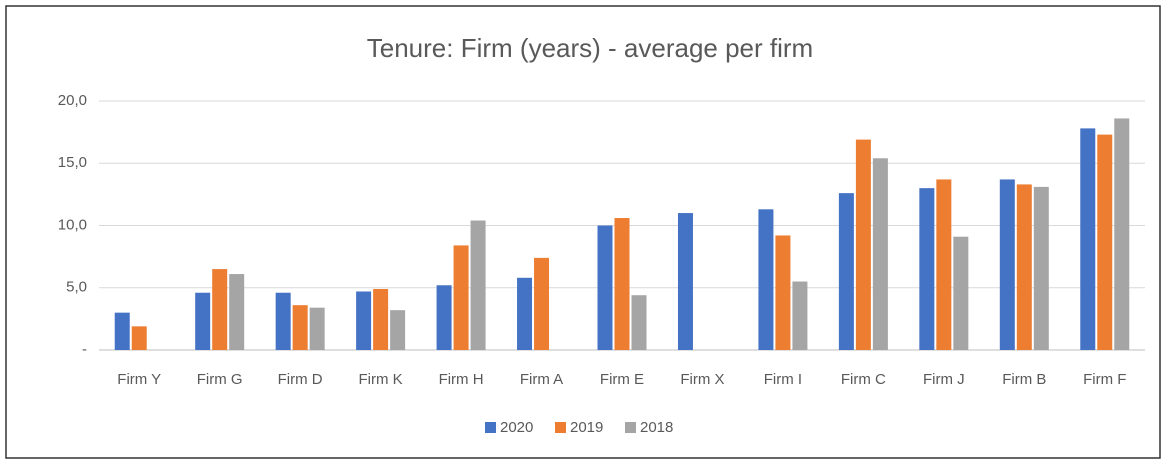 This screenshot has width=1166, height=459. I want to click on x-tick-label: Firm J, so click(944, 379).